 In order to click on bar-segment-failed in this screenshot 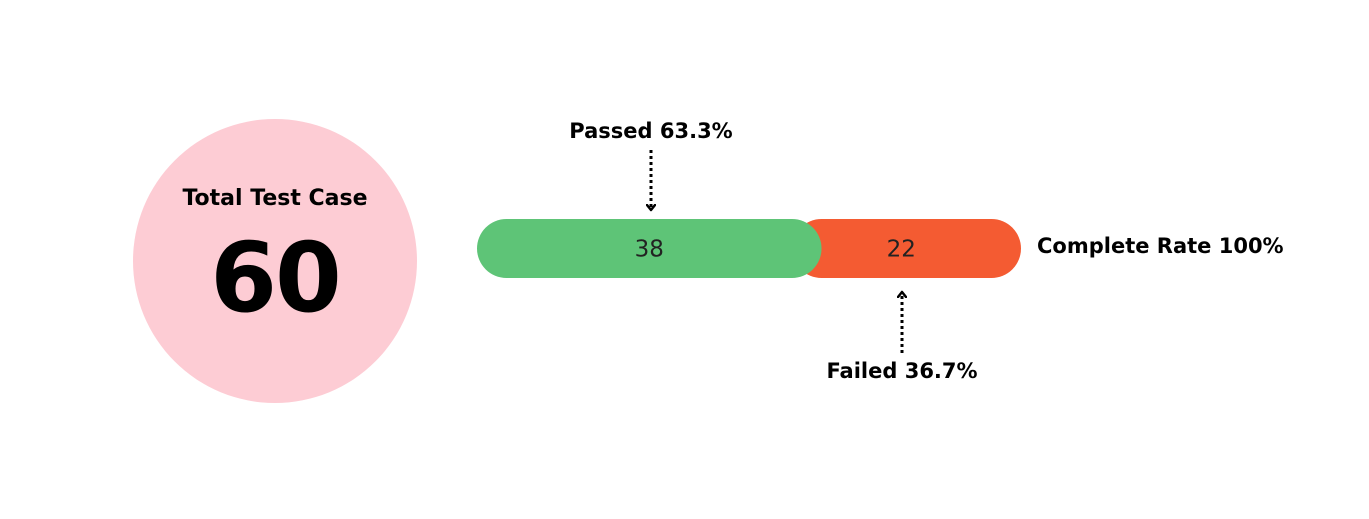, I will do `click(906, 248)`.